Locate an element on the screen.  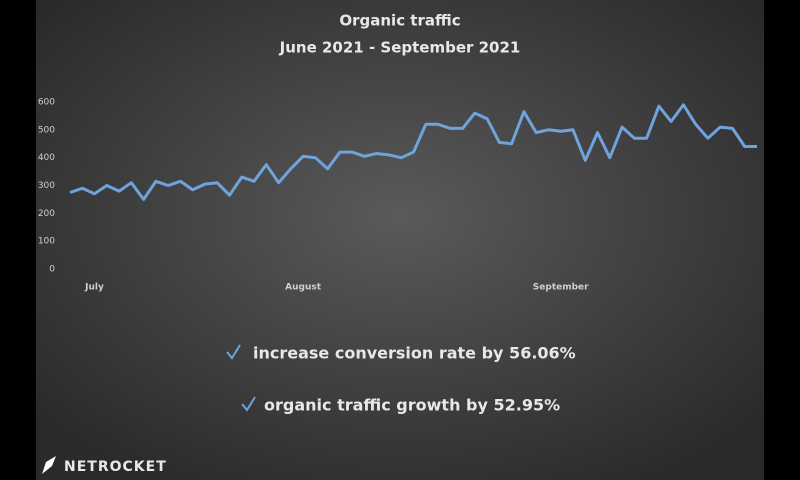
x-tick-label: August is located at coordinates (303, 288).